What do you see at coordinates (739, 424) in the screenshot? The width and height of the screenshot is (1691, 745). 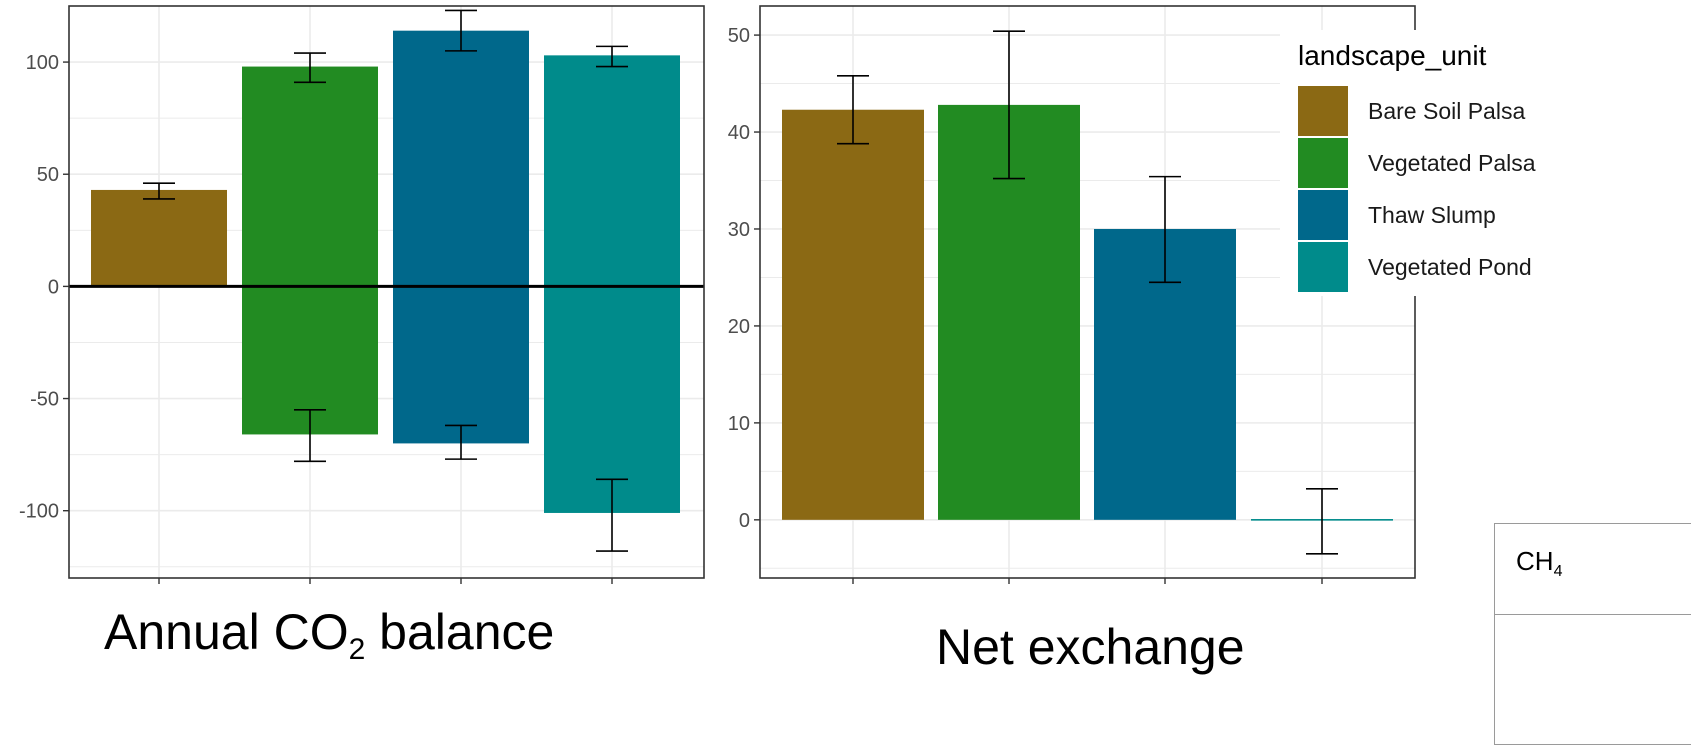 I see `y-tick-label: 10` at bounding box center [739, 424].